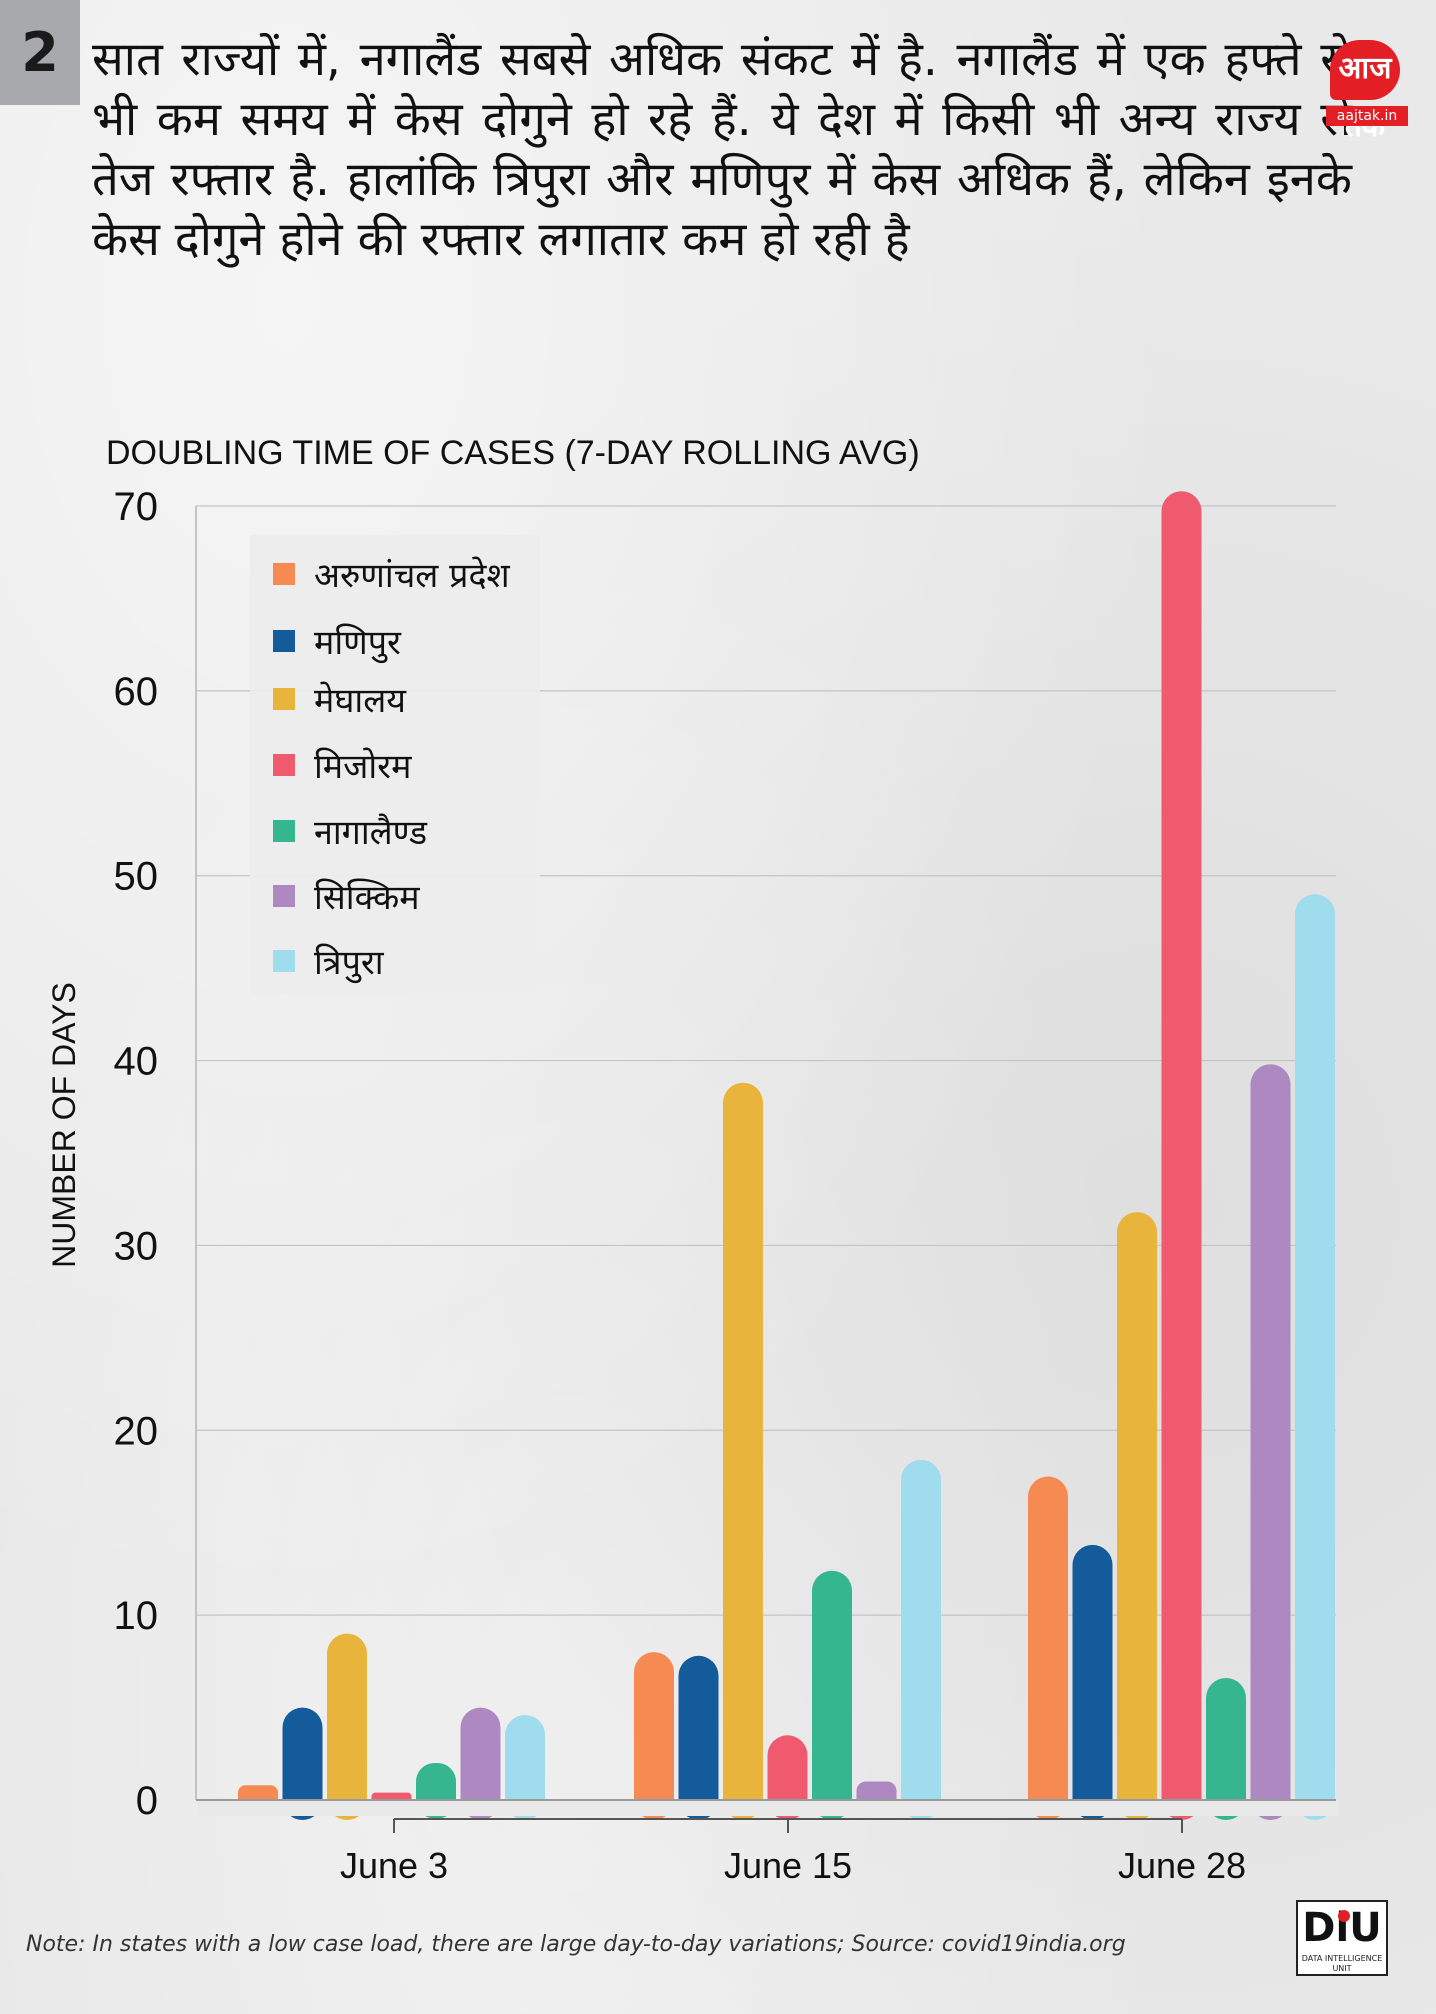 The width and height of the screenshot is (1436, 2014). I want to click on x-tick-label: June 15, so click(788, 1865).